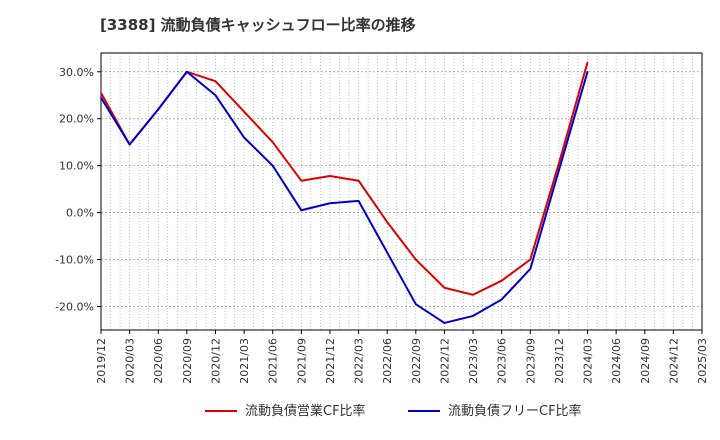 This screenshot has width=720, height=440. What do you see at coordinates (101, 361) in the screenshot?
I see `x-tick-label: 2019/12` at bounding box center [101, 361].